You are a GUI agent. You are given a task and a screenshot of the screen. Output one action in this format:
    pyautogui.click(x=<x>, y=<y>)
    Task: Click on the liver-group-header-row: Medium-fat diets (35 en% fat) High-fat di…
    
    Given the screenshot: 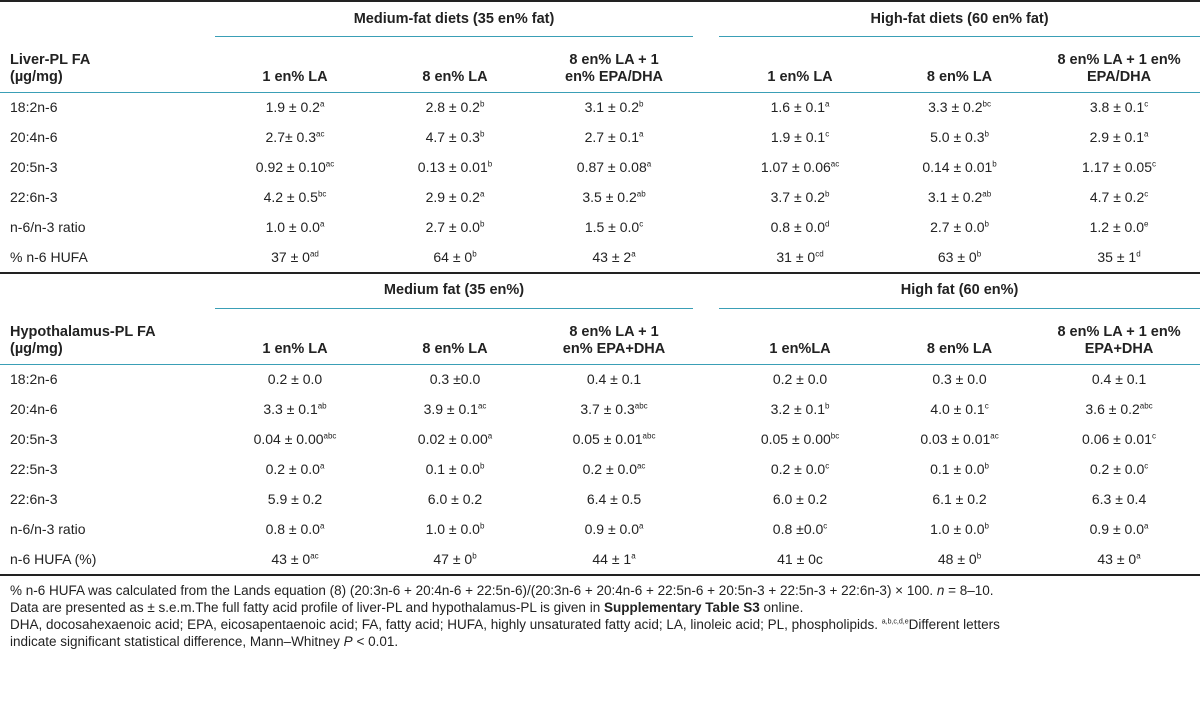 What is the action you would take?
    pyautogui.click(x=600, y=18)
    